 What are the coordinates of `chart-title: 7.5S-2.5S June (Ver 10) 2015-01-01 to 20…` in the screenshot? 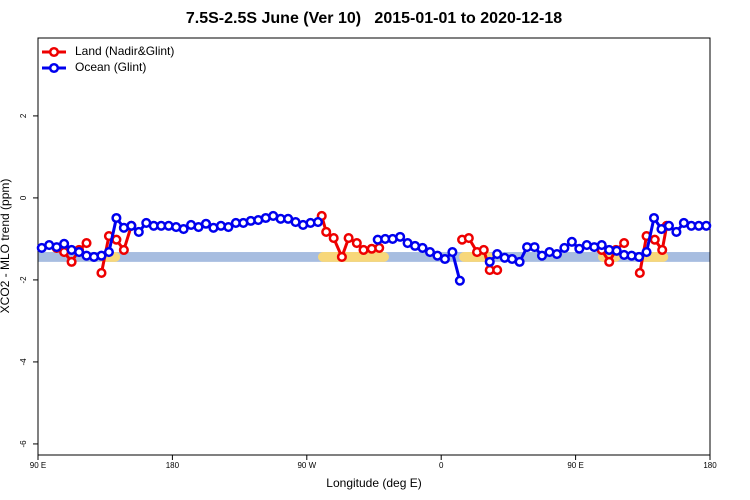 It's located at (374, 18).